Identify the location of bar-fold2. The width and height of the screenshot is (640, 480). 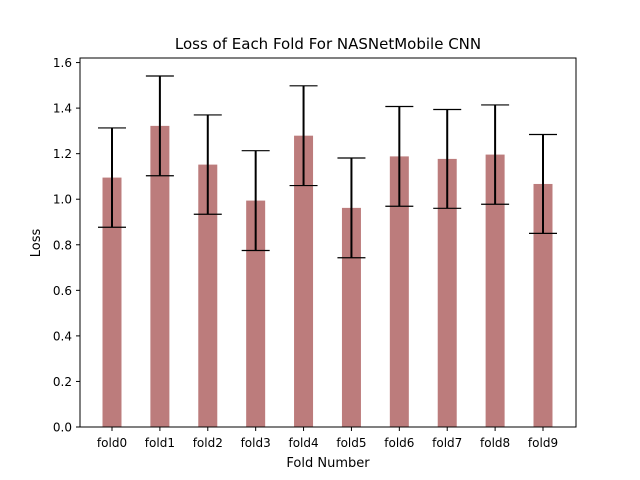
(208, 295).